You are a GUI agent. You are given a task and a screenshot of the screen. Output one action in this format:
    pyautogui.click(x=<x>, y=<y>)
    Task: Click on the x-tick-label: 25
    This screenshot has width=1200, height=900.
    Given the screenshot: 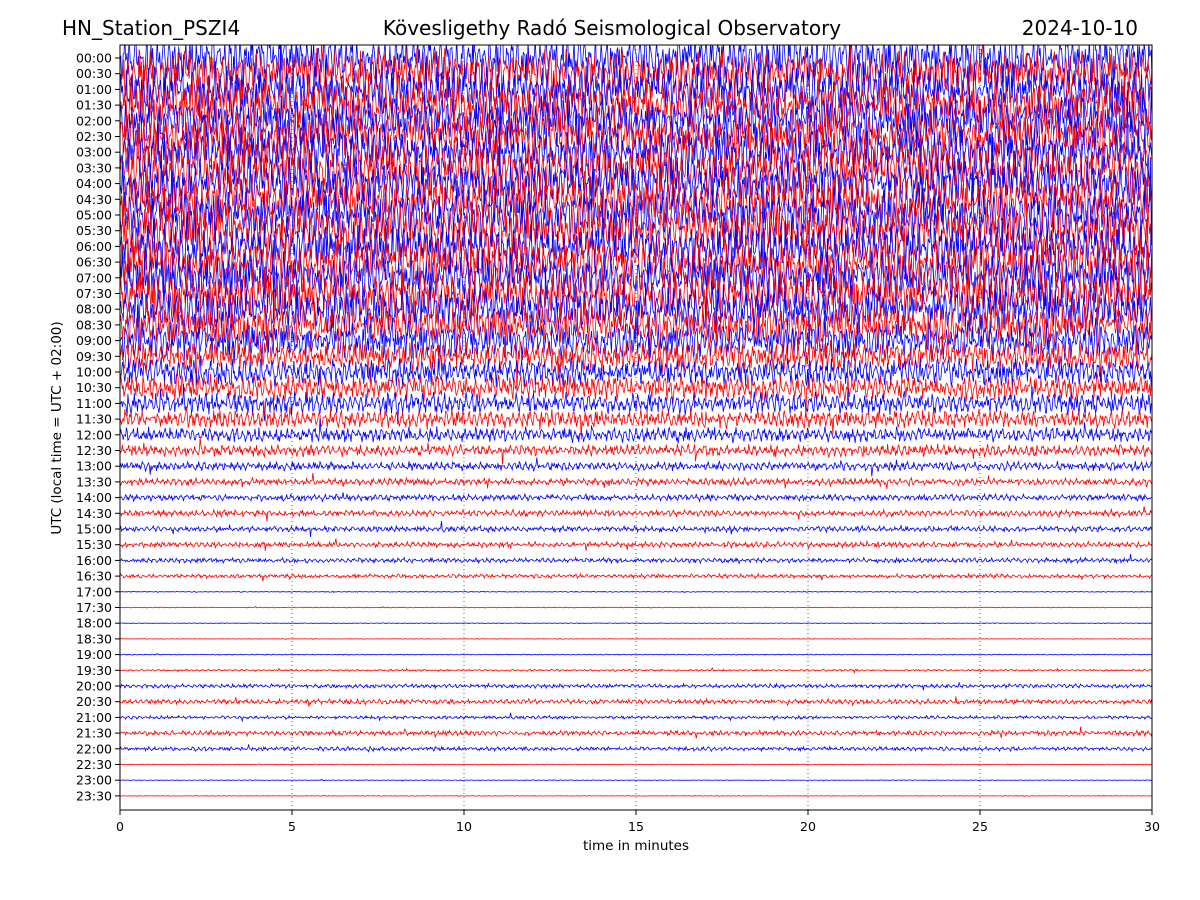 What is the action you would take?
    pyautogui.click(x=980, y=826)
    